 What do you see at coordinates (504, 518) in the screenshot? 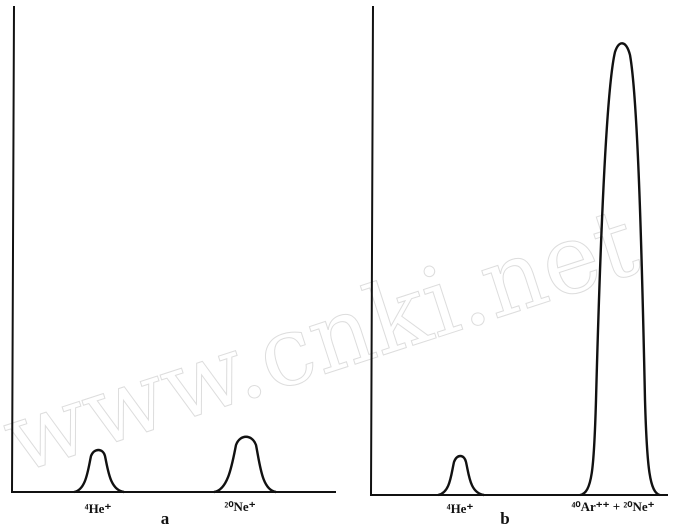
I see `panel-letter: b` at bounding box center [504, 518].